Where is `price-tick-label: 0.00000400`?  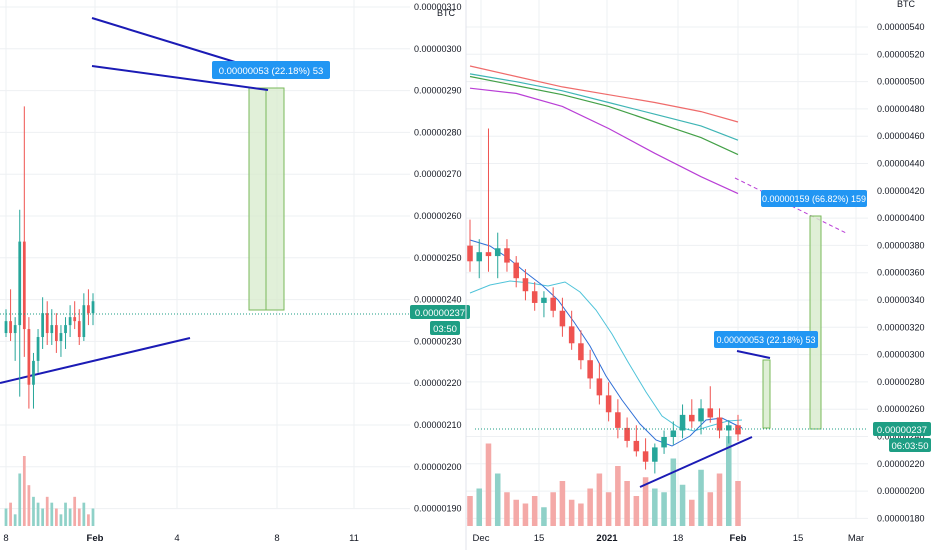 price-tick-label: 0.00000400 is located at coordinates (901, 218).